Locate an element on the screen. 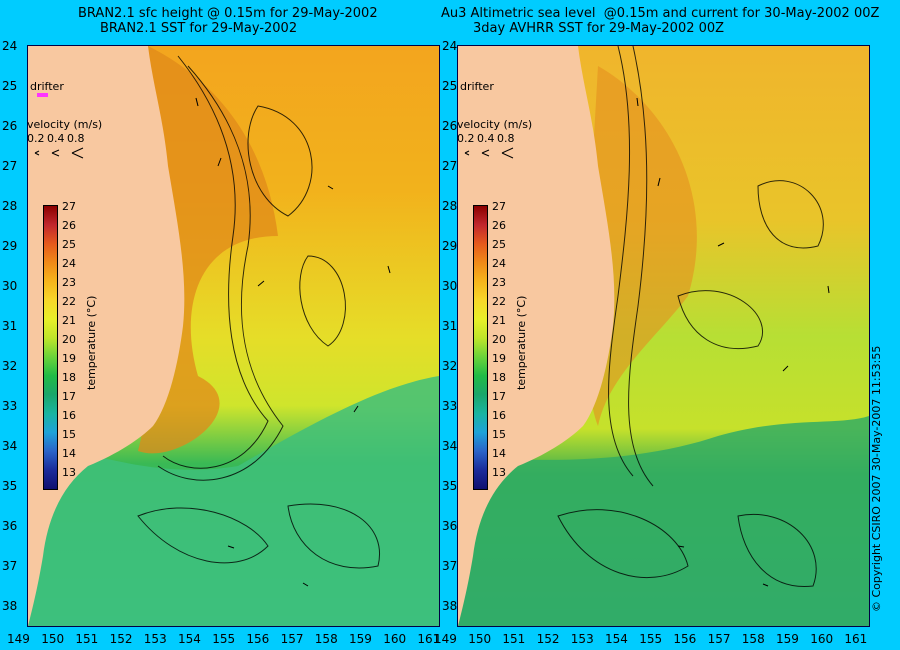 The height and width of the screenshot is (650, 900). longitude-label: 153 is located at coordinates (582, 639).